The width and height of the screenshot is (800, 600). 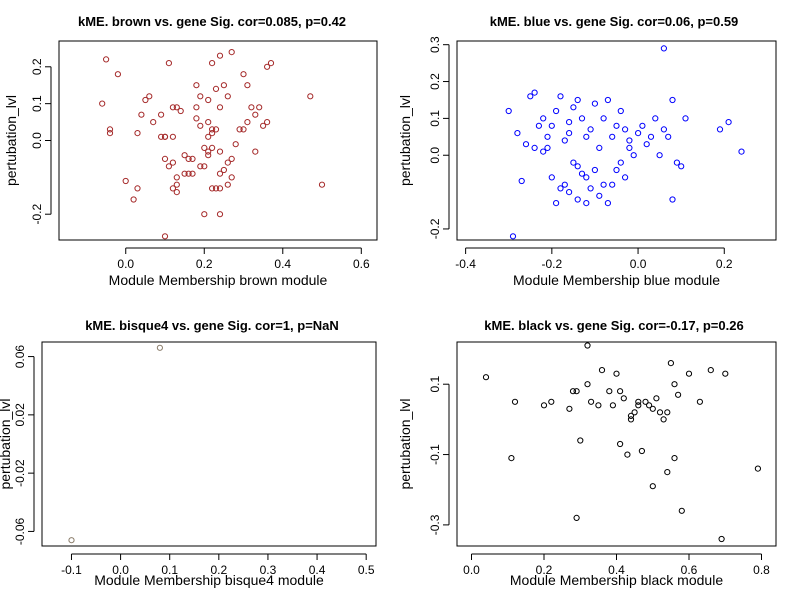 I want to click on chart-title: kME. blue vs. gene Sig. cor=0.06, p=0.59, so click(x=614, y=21).